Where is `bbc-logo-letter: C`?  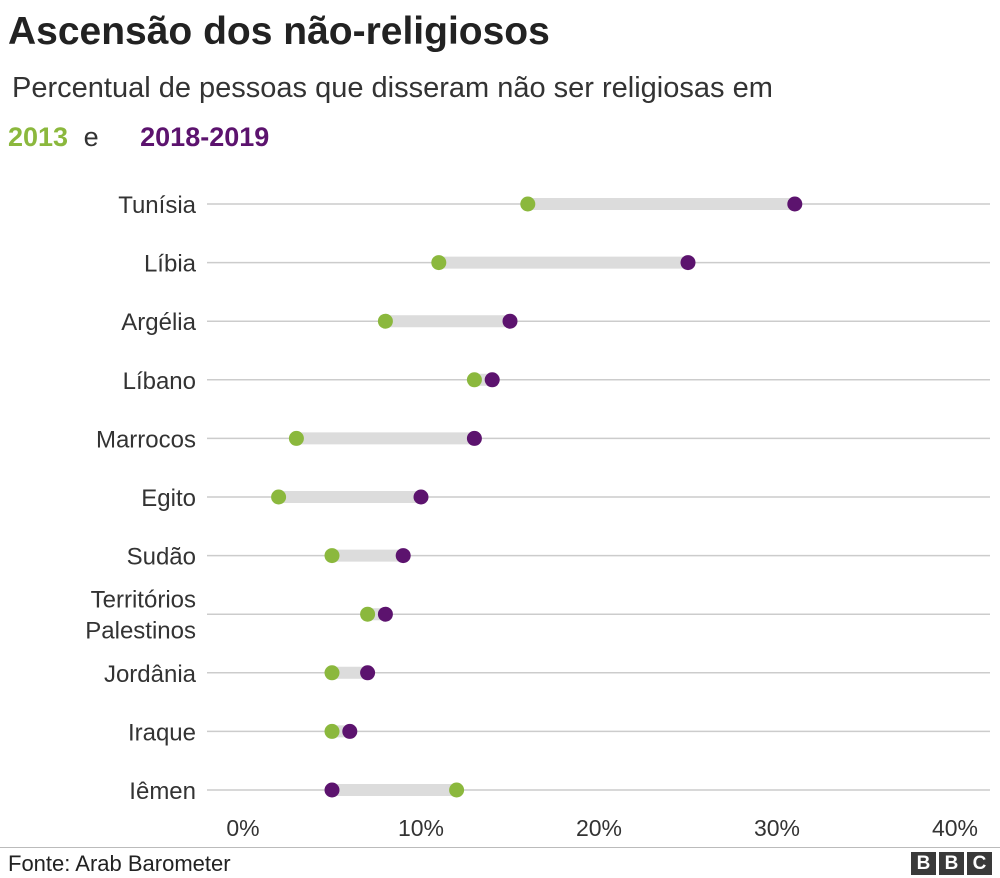
bbc-logo-letter: C is located at coordinates (979, 863).